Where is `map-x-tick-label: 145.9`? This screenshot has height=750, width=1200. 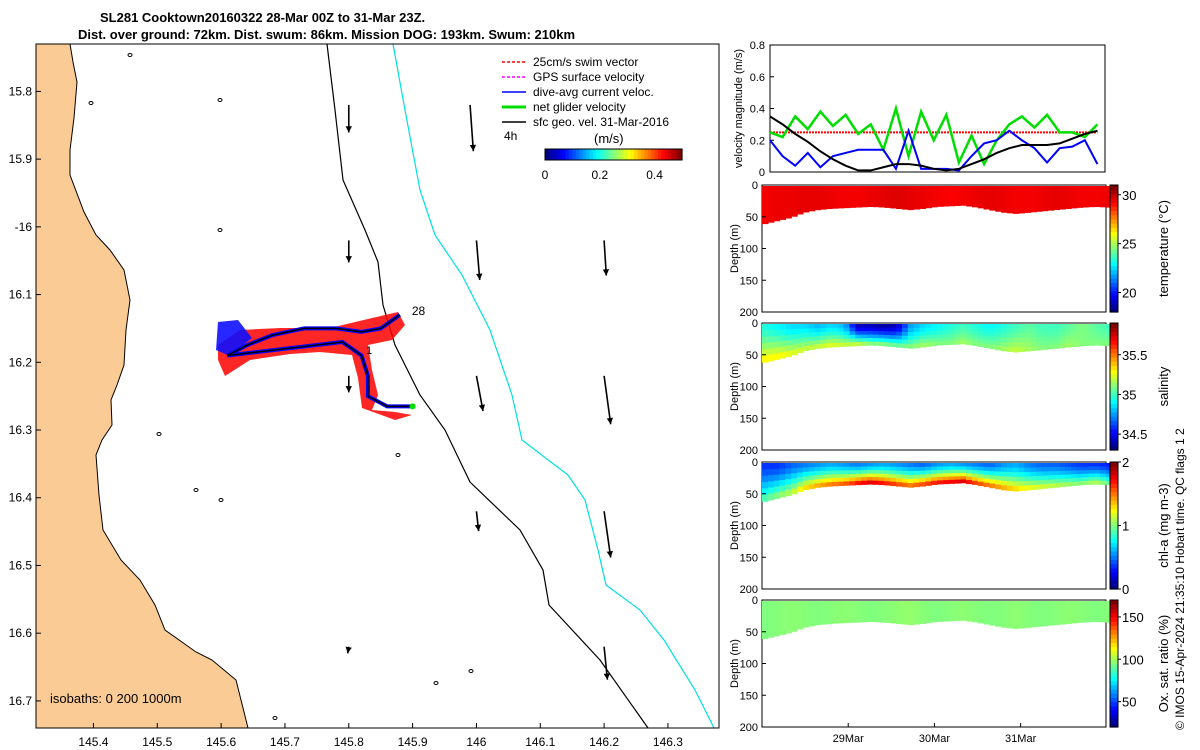
map-x-tick-label: 145.9 is located at coordinates (413, 742).